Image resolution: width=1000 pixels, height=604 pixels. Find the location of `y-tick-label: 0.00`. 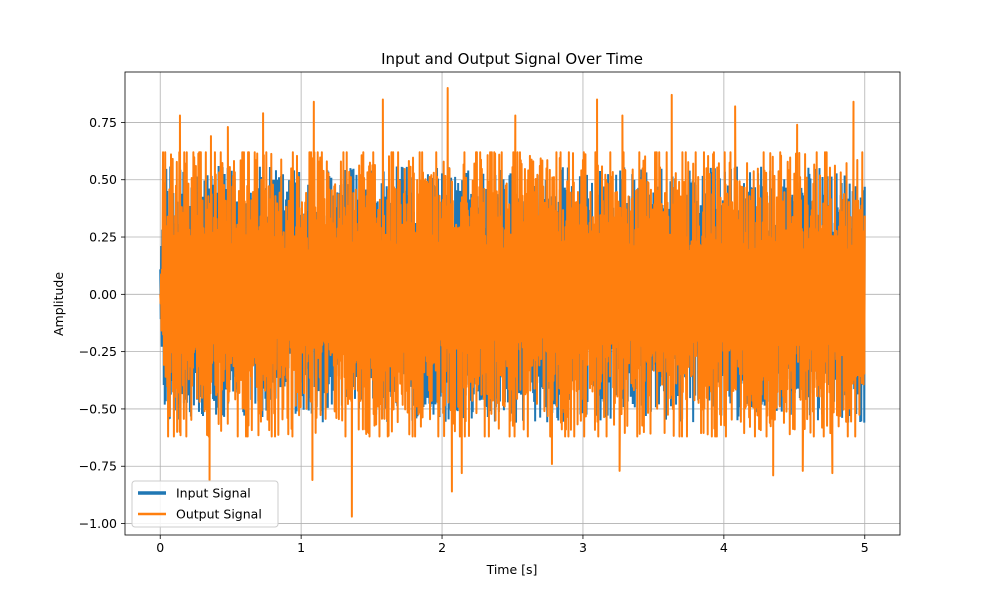

y-tick-label: 0.00 is located at coordinates (103, 294).